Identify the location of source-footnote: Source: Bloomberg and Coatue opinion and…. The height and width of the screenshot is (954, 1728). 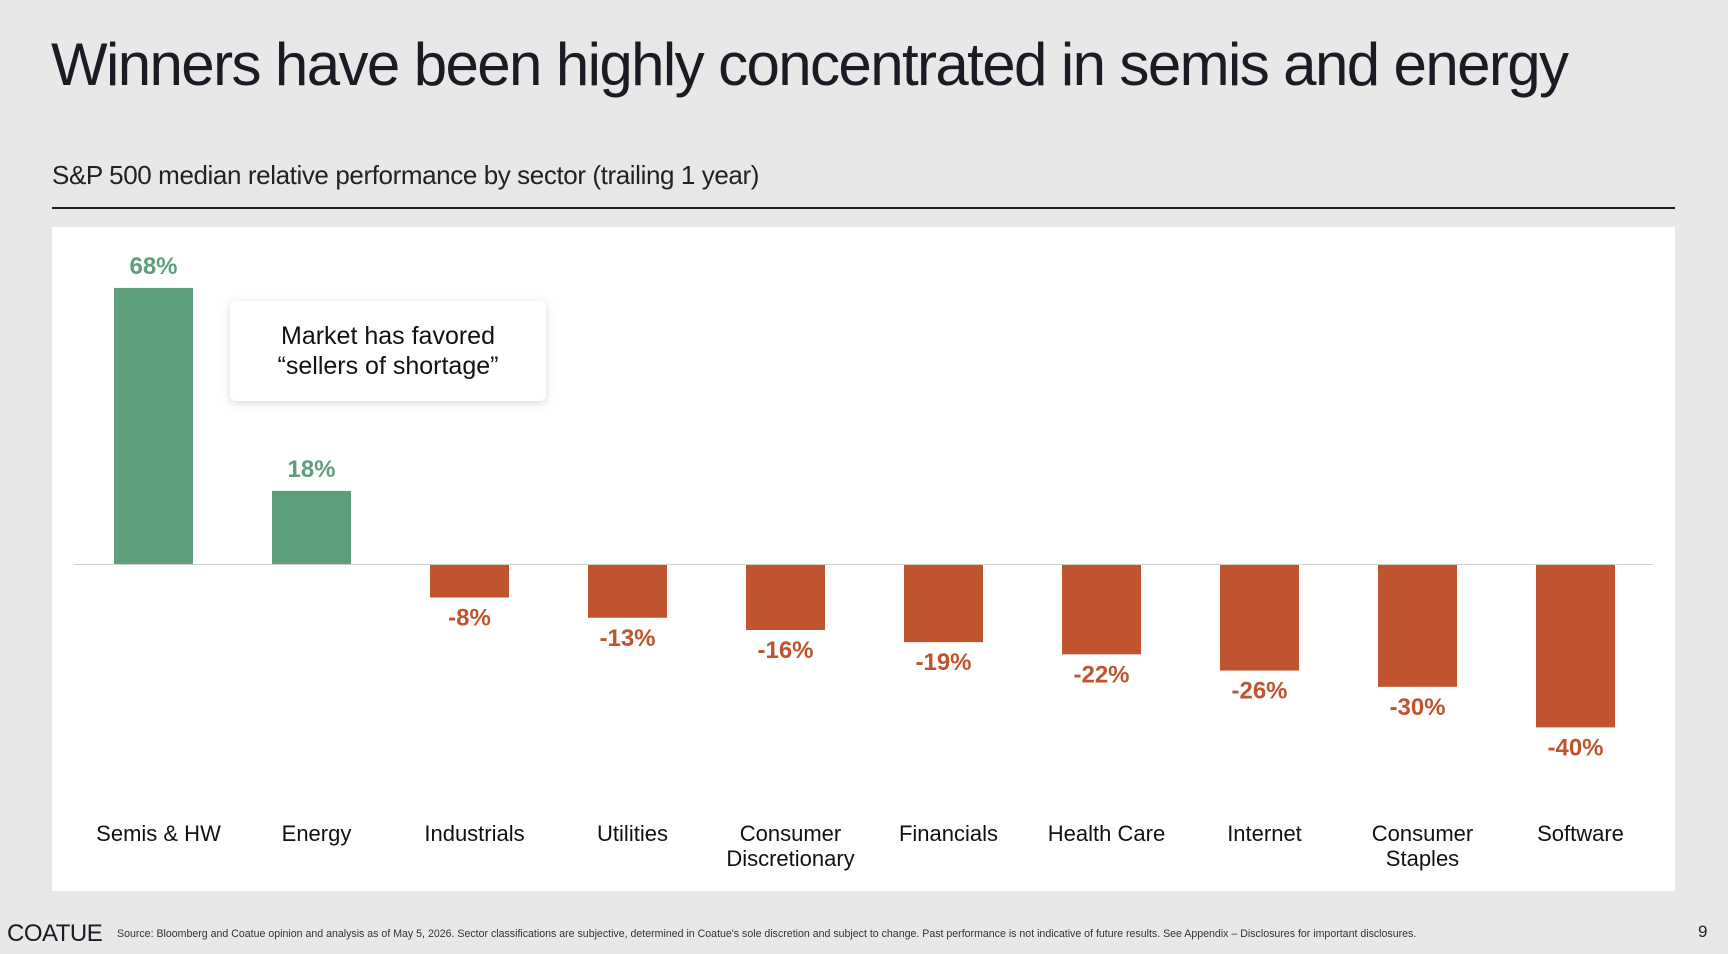
(767, 934).